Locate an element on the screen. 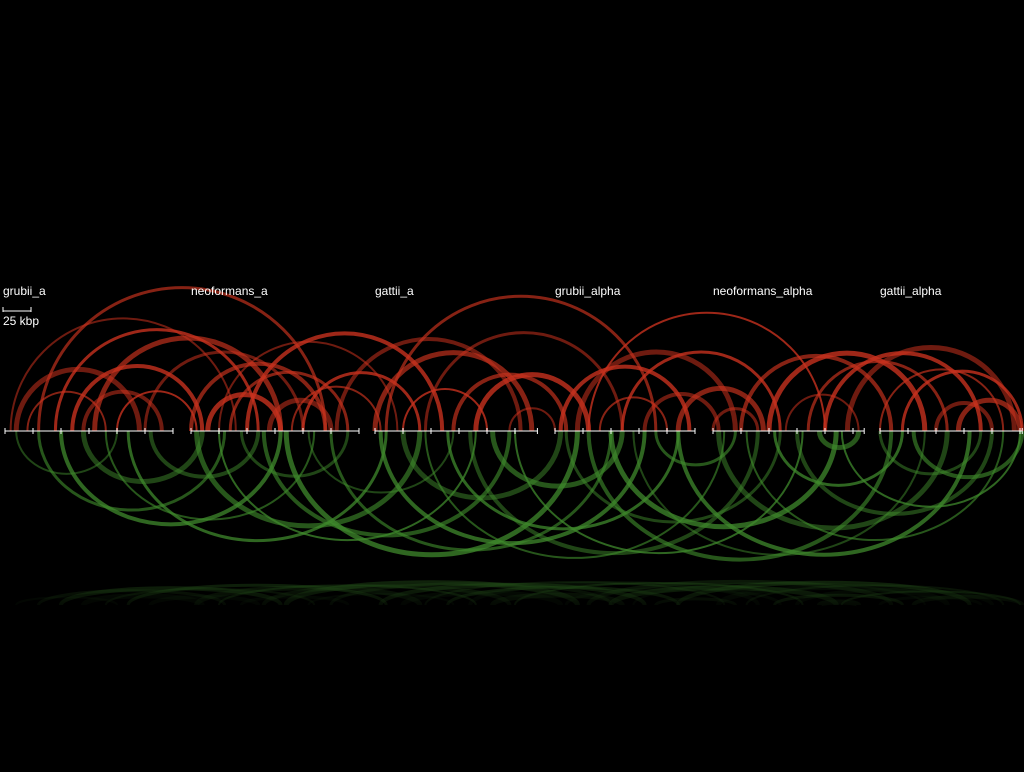 The height and width of the screenshot is (772, 1024). sequence-label-grubii-alpha: grubii_alpha is located at coordinates (588, 291).